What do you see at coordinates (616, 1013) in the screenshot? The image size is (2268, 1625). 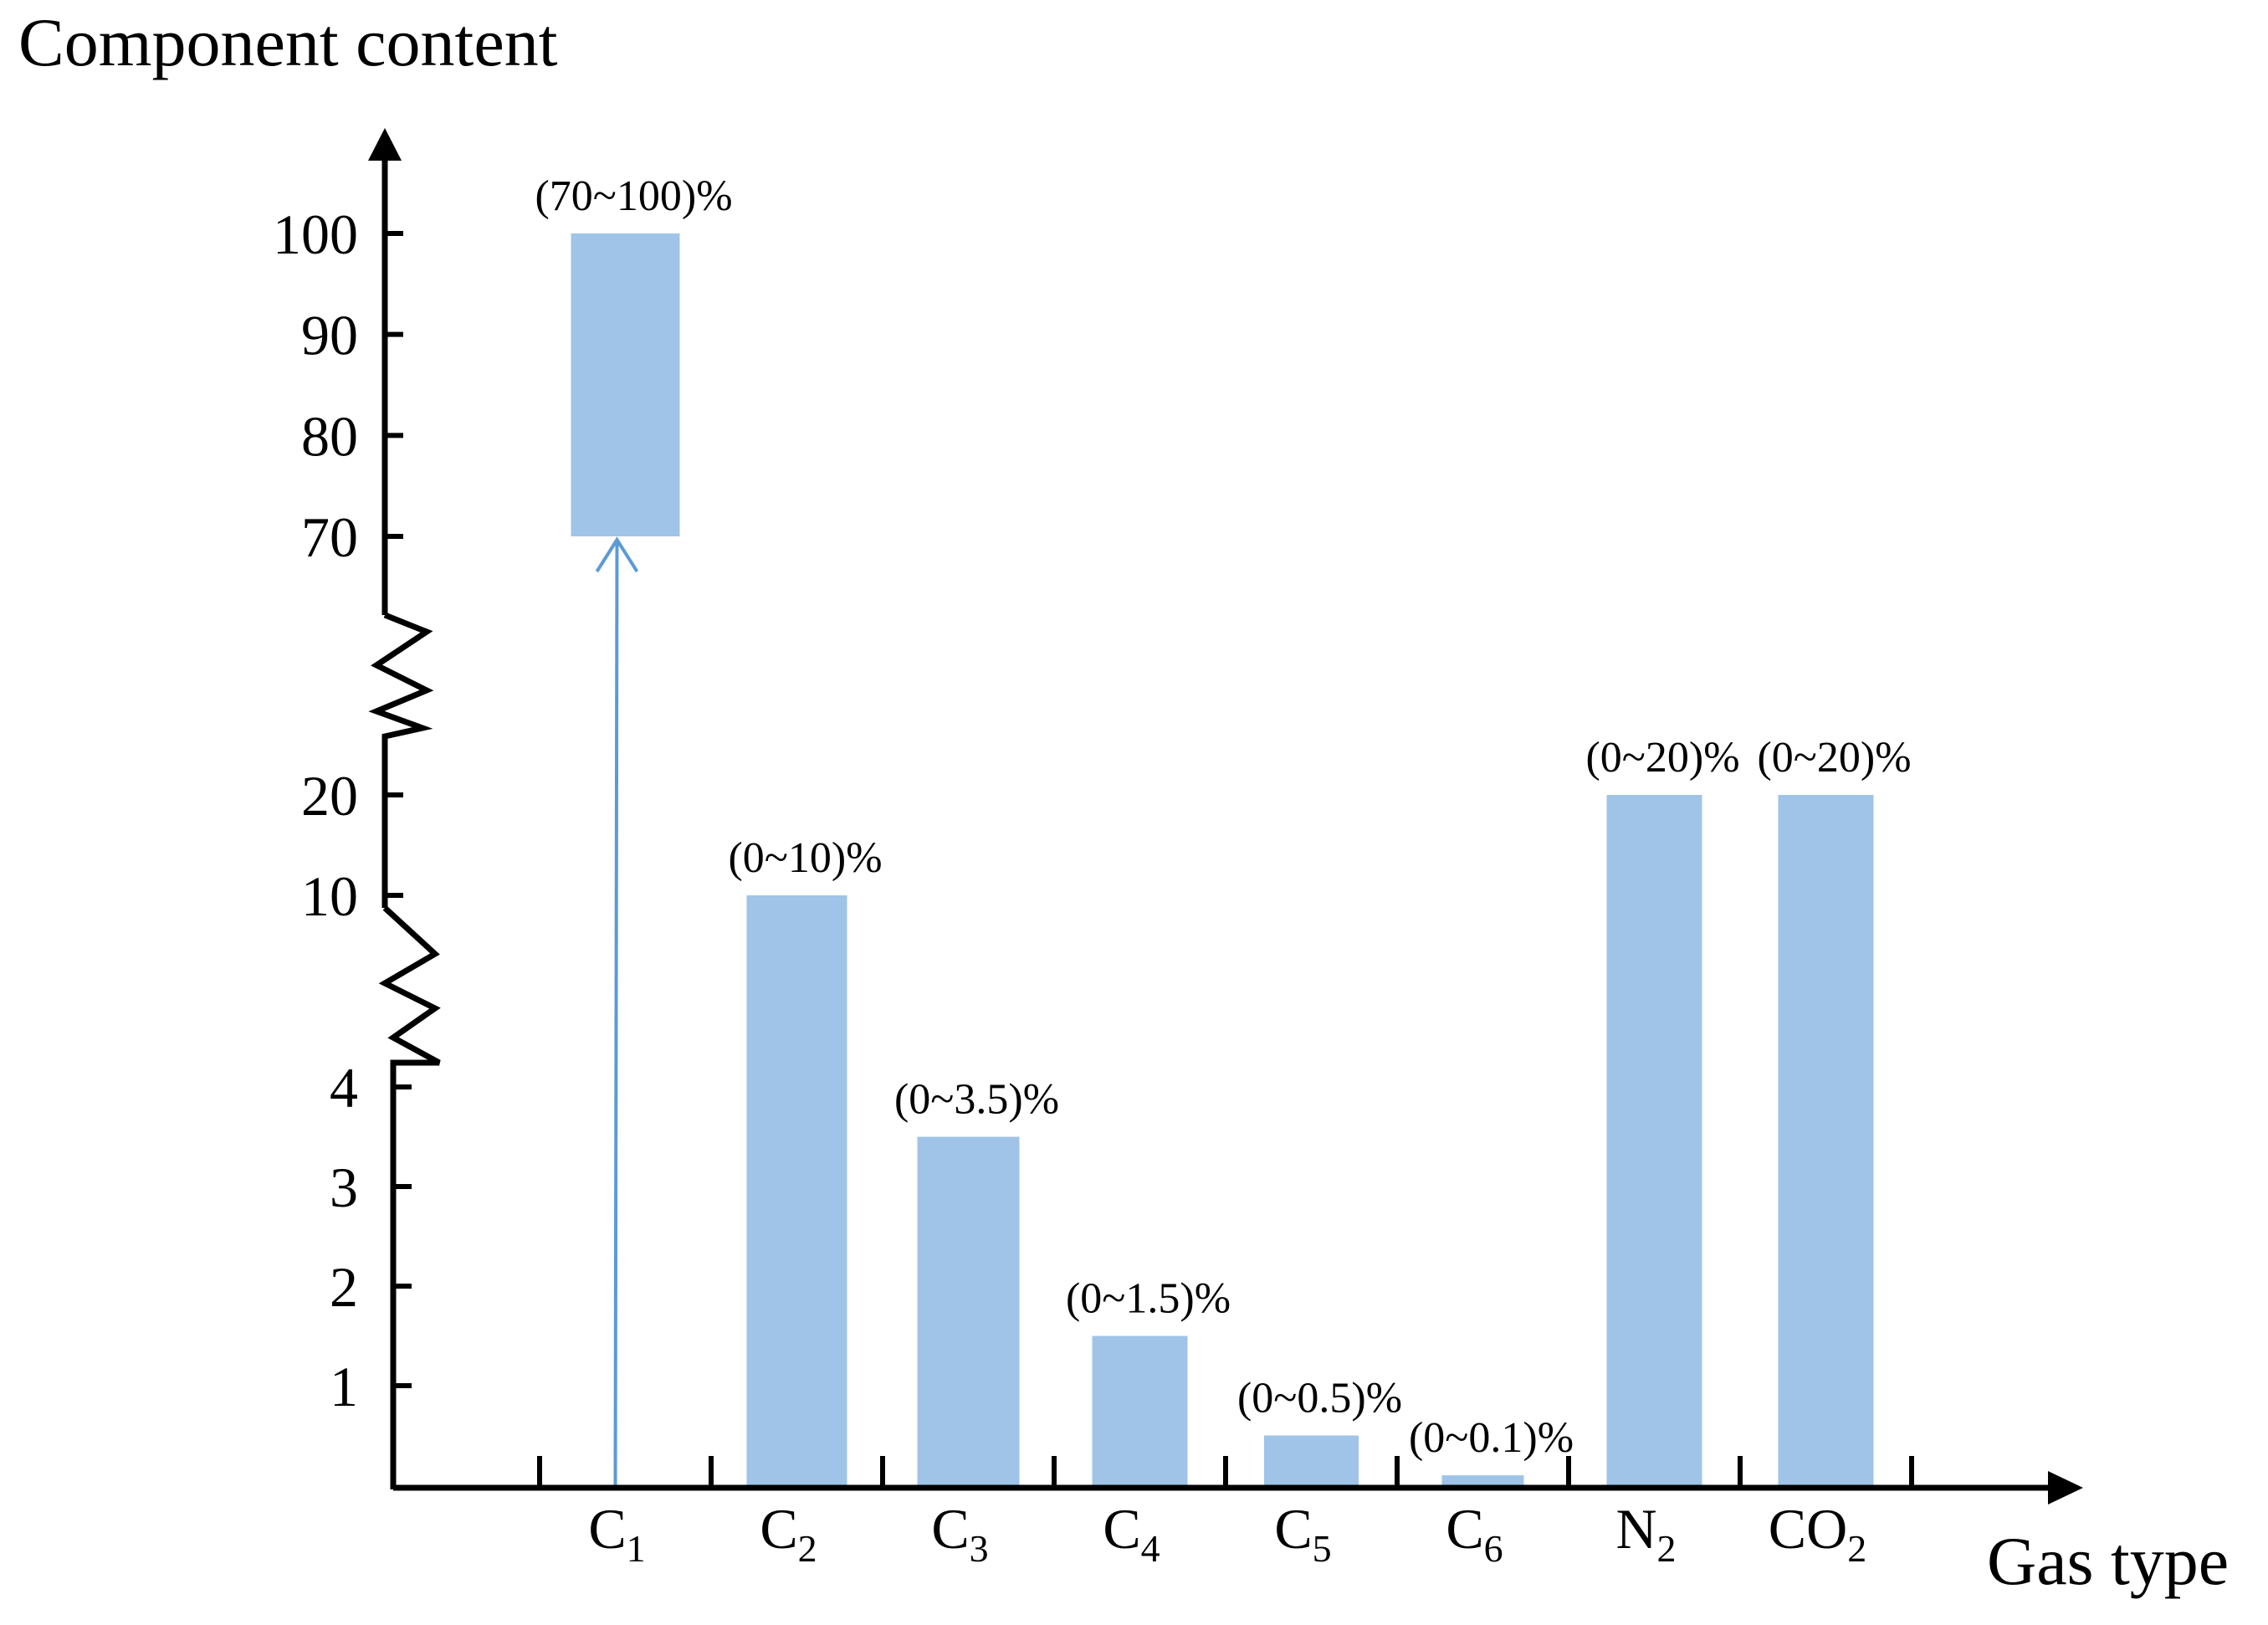 I see `c1-arrow-shaft` at bounding box center [616, 1013].